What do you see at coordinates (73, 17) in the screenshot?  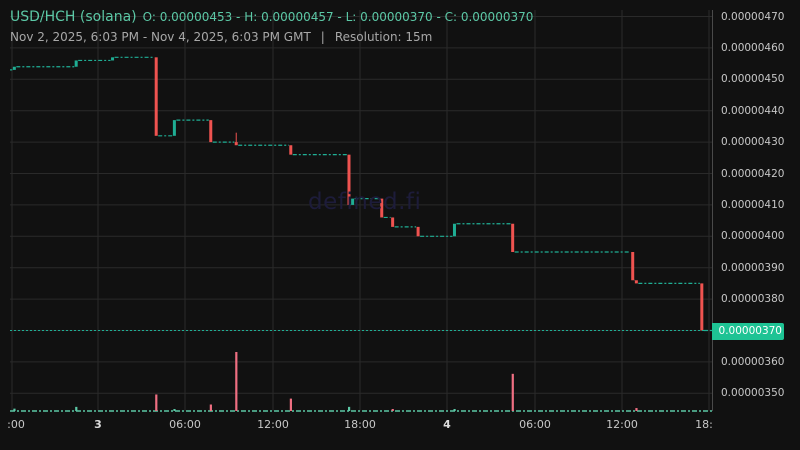 I see `pair-title: USD/HCH (solana)` at bounding box center [73, 17].